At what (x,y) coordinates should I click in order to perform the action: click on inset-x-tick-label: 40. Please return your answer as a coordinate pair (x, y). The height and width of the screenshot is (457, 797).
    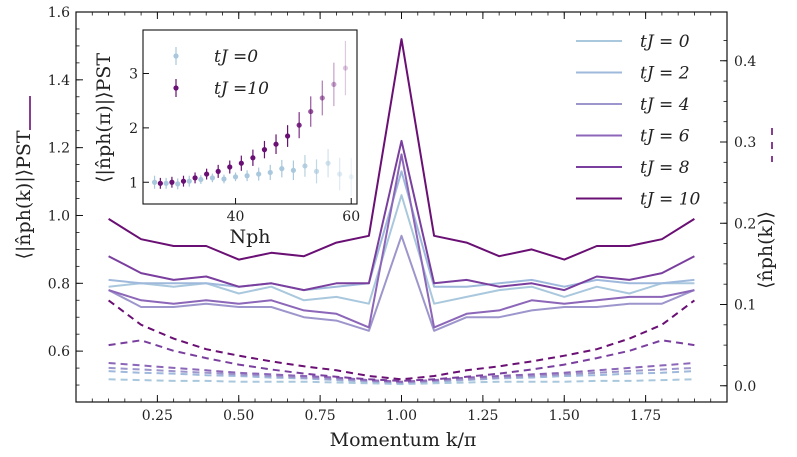
    Looking at the image, I should click on (236, 217).